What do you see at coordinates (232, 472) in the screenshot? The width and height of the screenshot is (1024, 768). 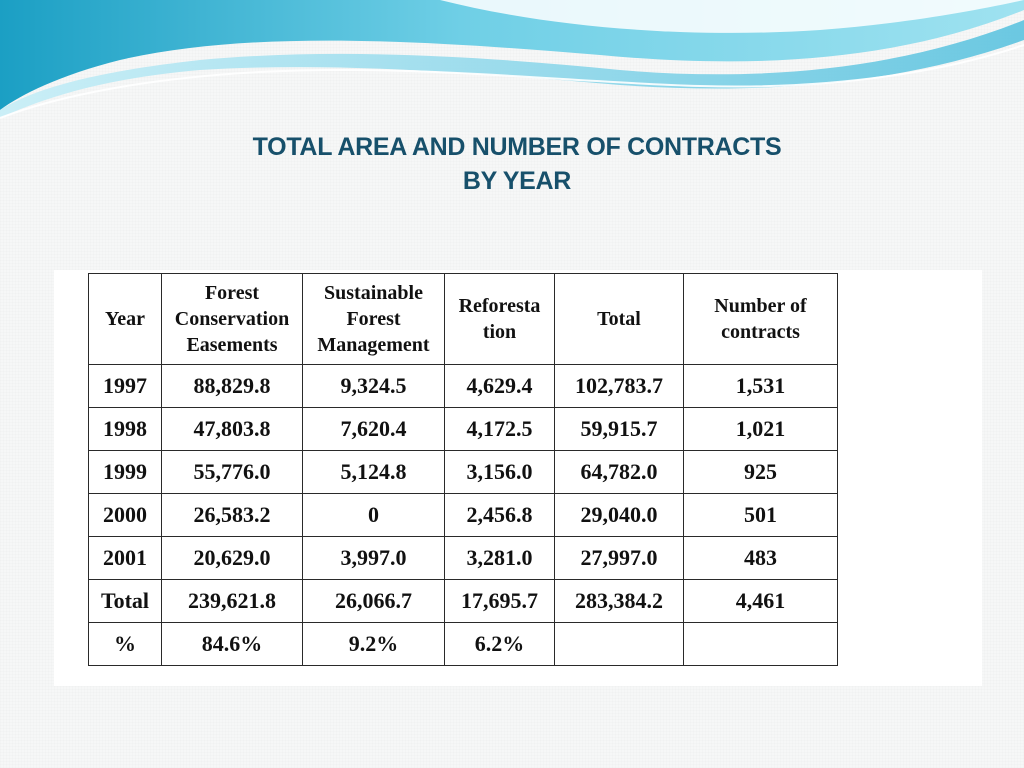 I see `cell-fce: 55,776.0` at bounding box center [232, 472].